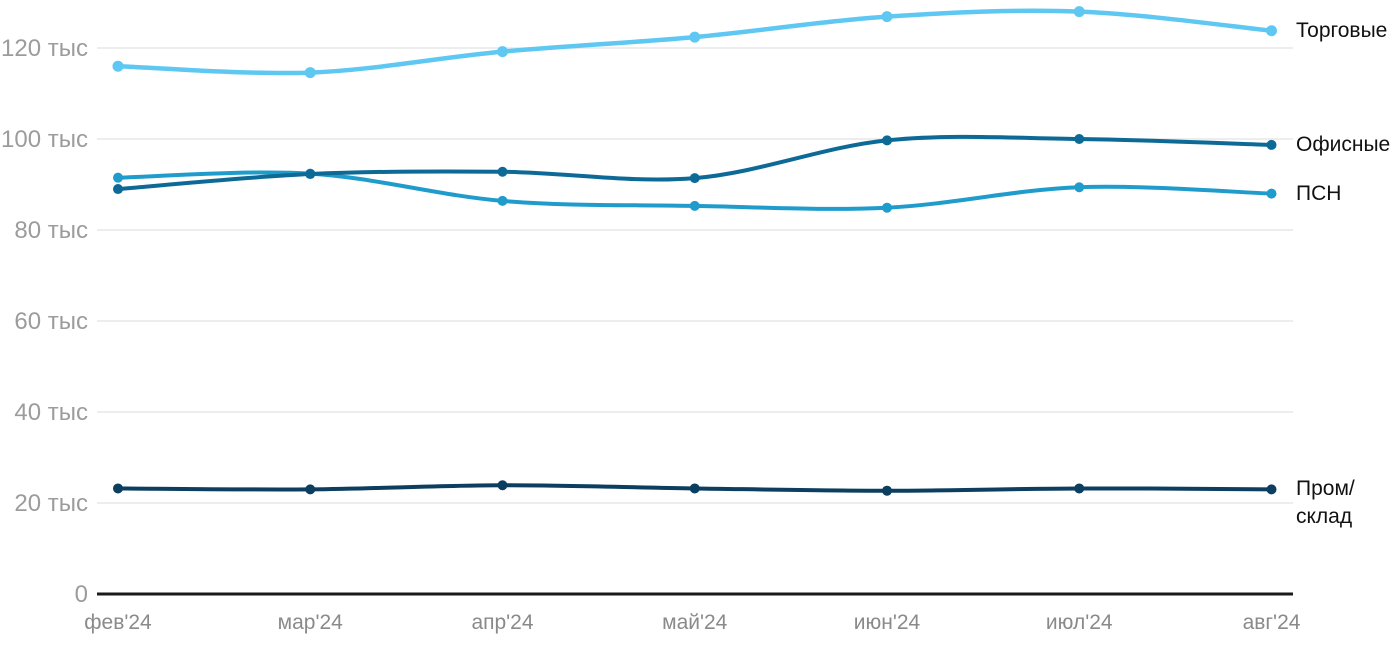  I want to click on y-axis-tick-label: 80 тыс, so click(51, 230).